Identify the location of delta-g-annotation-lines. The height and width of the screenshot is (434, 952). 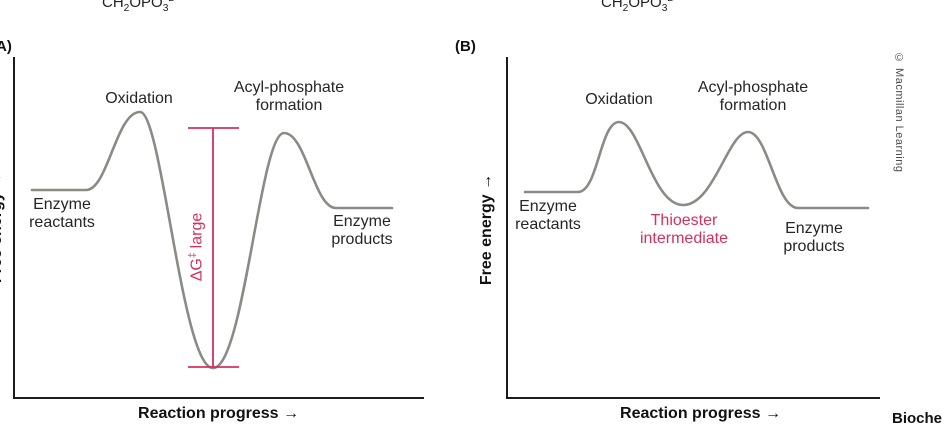
(213, 247).